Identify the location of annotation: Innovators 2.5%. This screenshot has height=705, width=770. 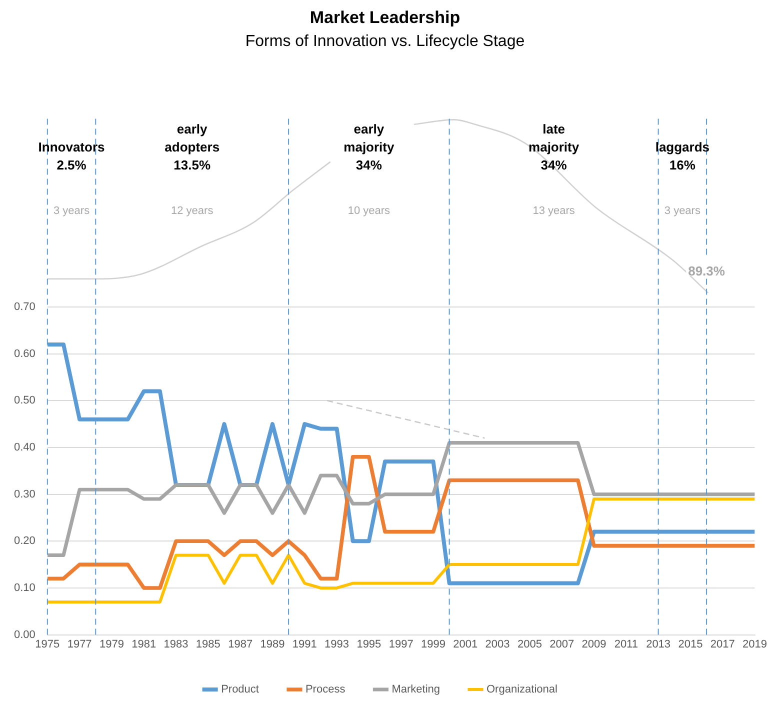
(71, 156).